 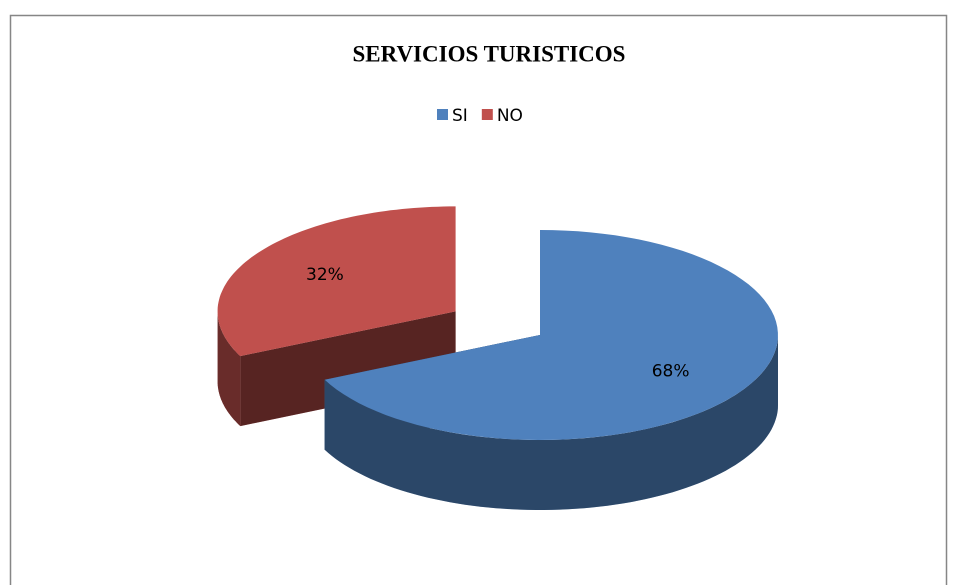 What do you see at coordinates (489, 53) in the screenshot?
I see `chart-title: SERVICIOS TURISTICOS` at bounding box center [489, 53].